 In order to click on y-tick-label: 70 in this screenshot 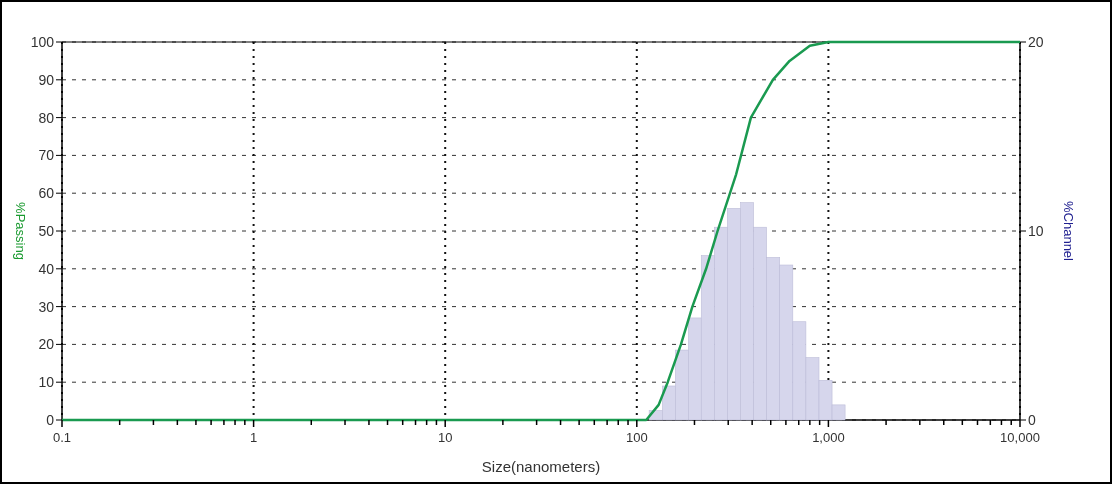, I will do `click(46, 155)`.